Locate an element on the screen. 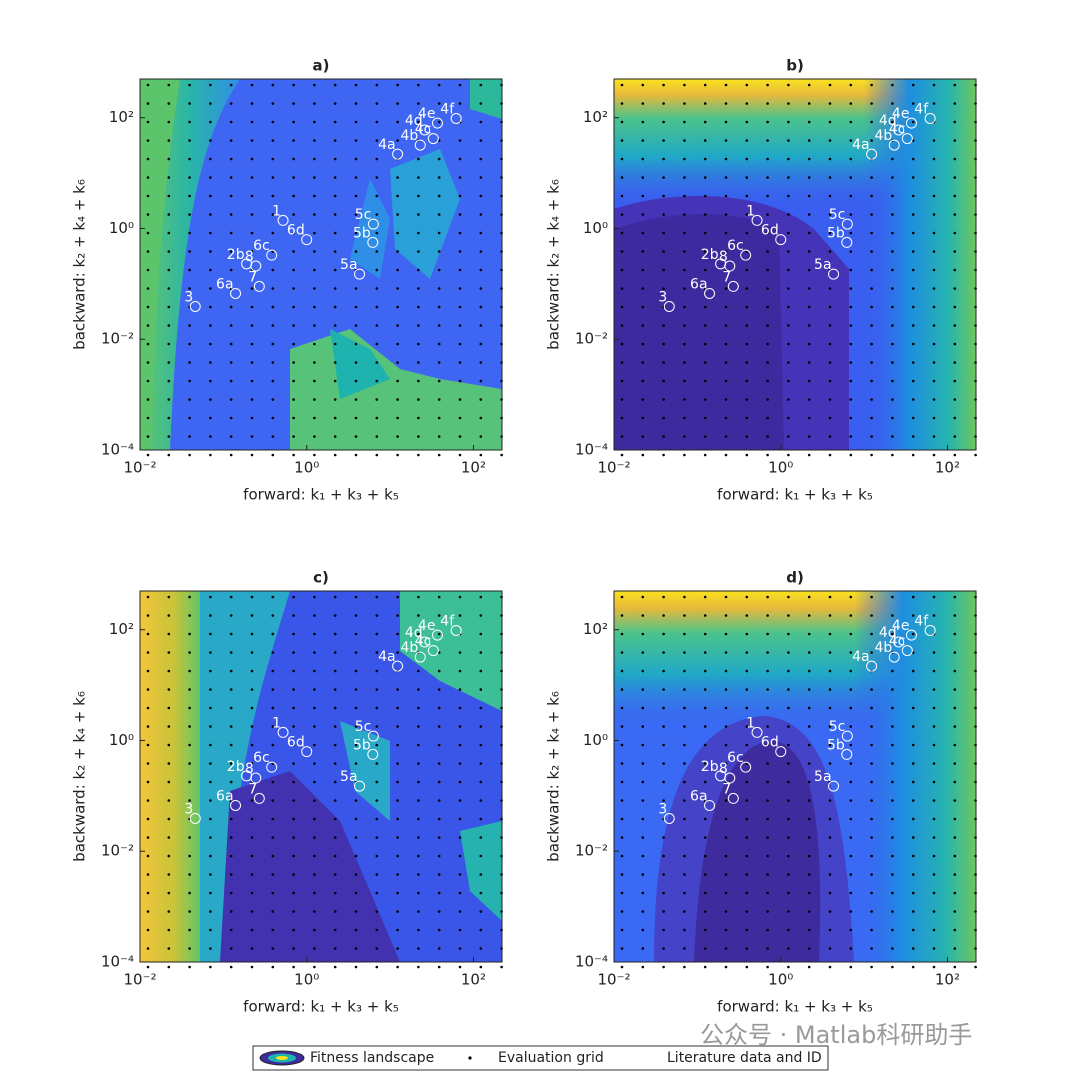  point-label: 4f is located at coordinates (447, 621).